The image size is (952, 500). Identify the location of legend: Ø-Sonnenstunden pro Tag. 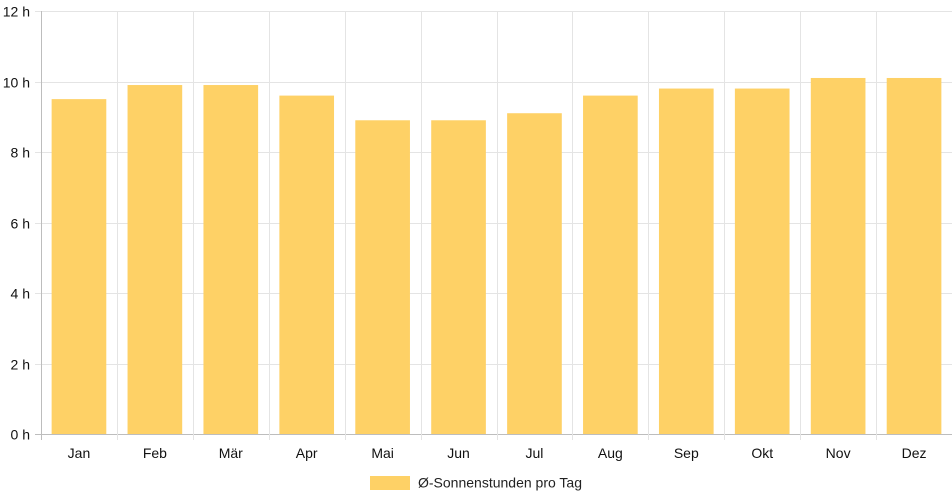
(476, 483).